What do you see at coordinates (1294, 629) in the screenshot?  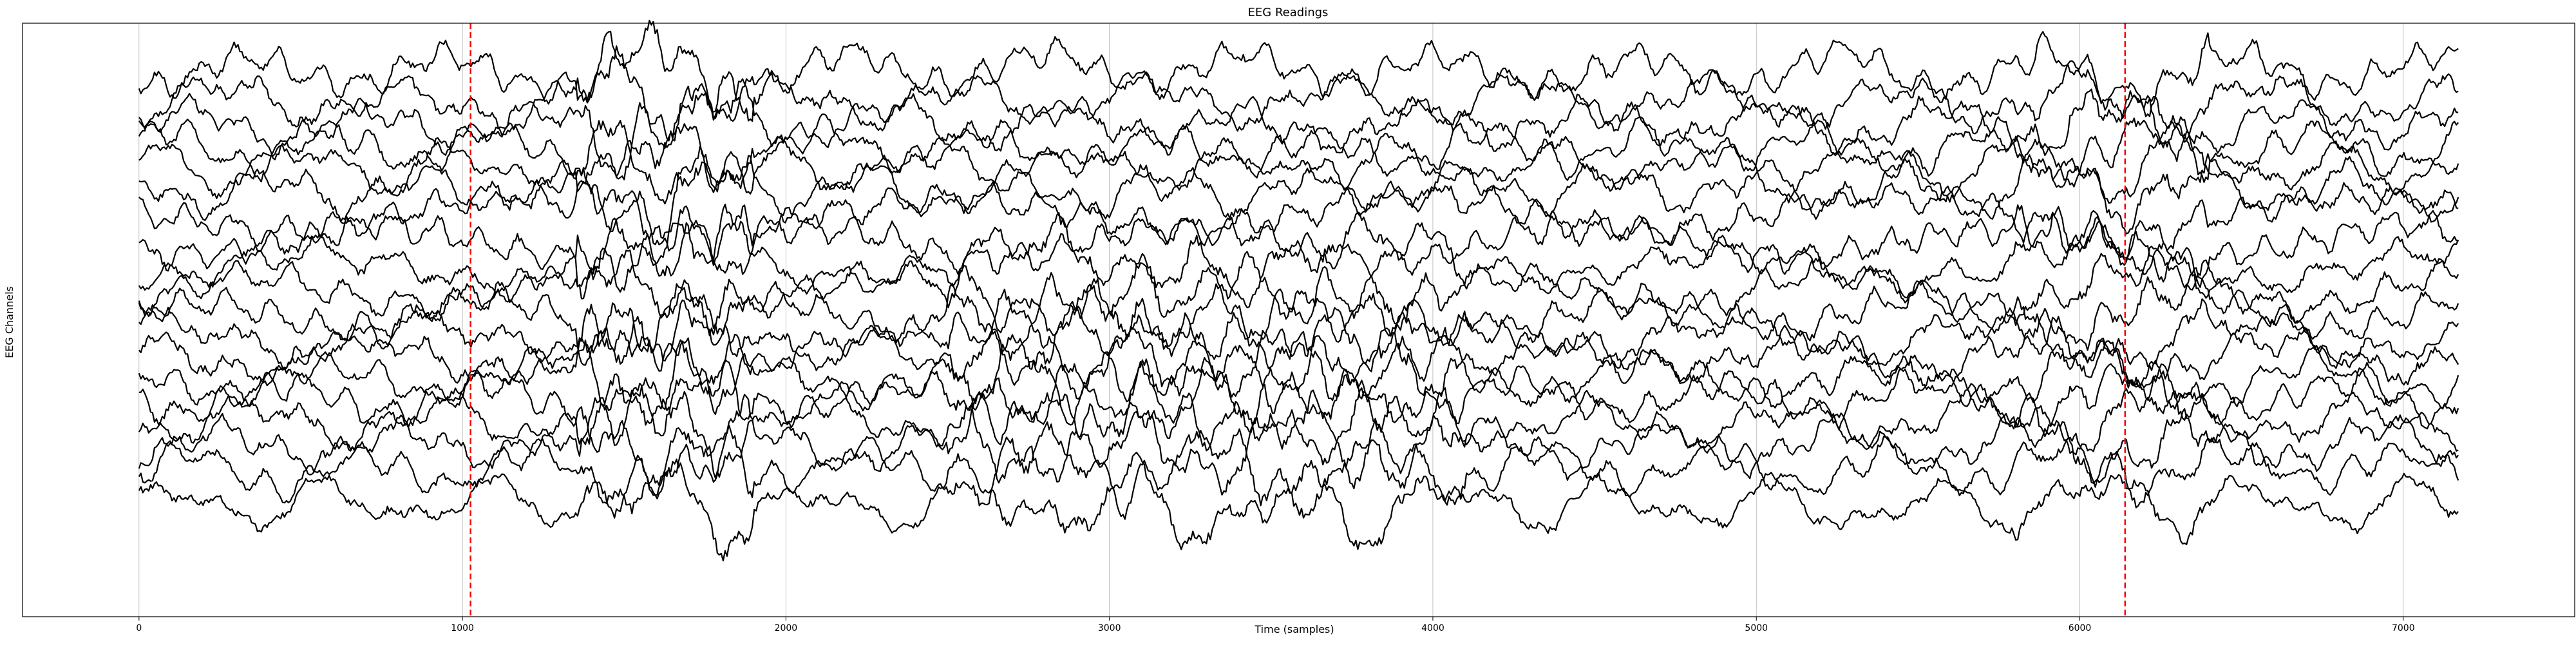 I see `x-axis-label: Time (samples)` at bounding box center [1294, 629].